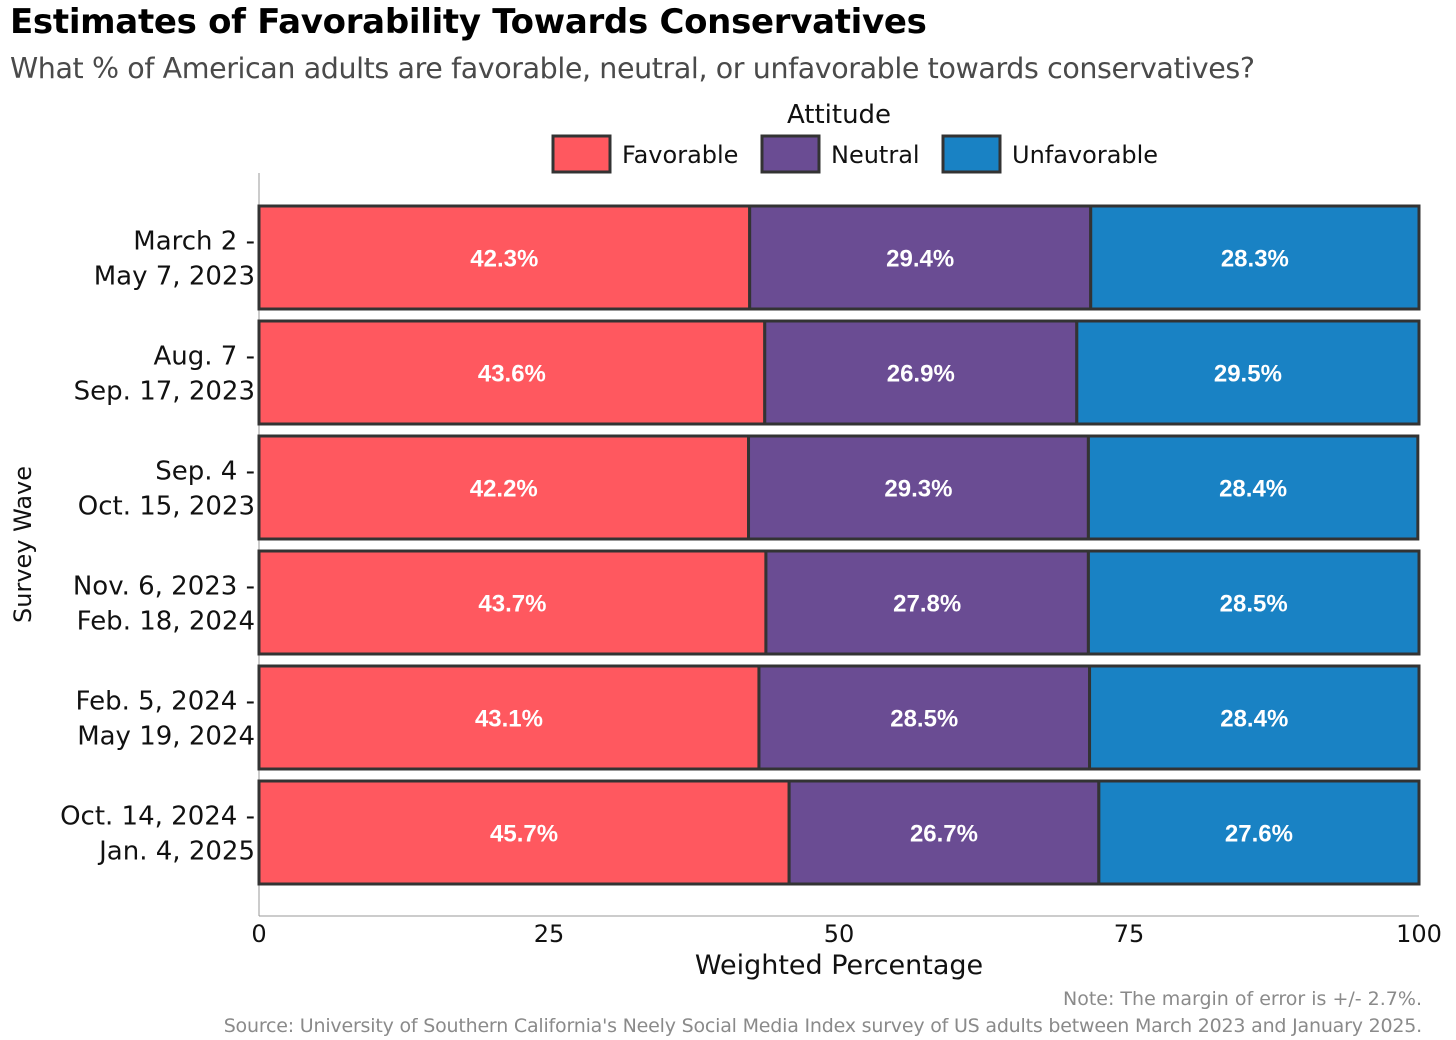 The width and height of the screenshot is (1456, 1040). What do you see at coordinates (1129, 934) in the screenshot?
I see `x-tick-label: 75` at bounding box center [1129, 934].